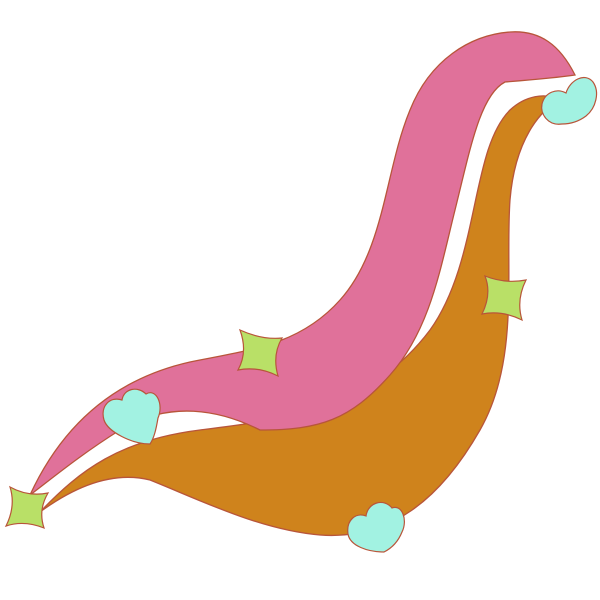 Image resolution: width=600 pixels, height=600 pixels. Describe the element at coordinates (569, 101) in the screenshot. I see `heart-top-right` at that location.